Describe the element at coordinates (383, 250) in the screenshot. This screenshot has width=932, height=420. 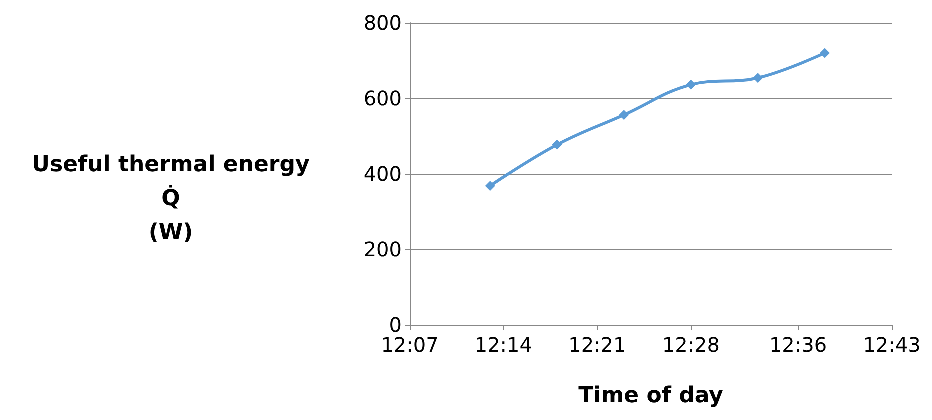
I see `y-tick-label: 200` at that location.